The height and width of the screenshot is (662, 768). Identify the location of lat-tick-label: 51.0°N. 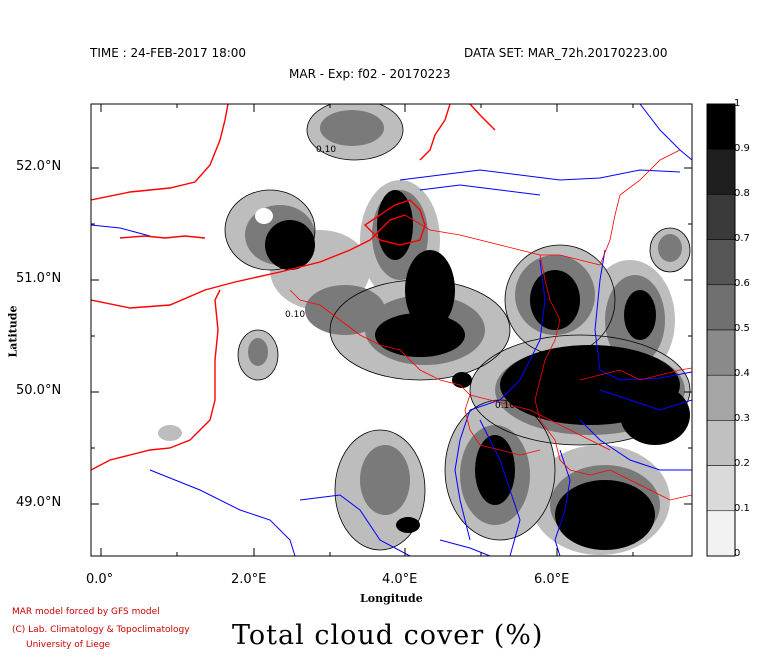
(39, 278).